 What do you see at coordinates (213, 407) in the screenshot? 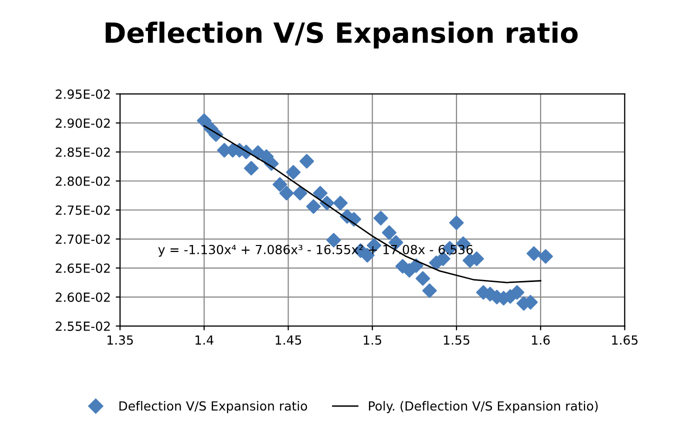
I see `legend-label: Deflection V/S Expansion ratio` at bounding box center [213, 407].